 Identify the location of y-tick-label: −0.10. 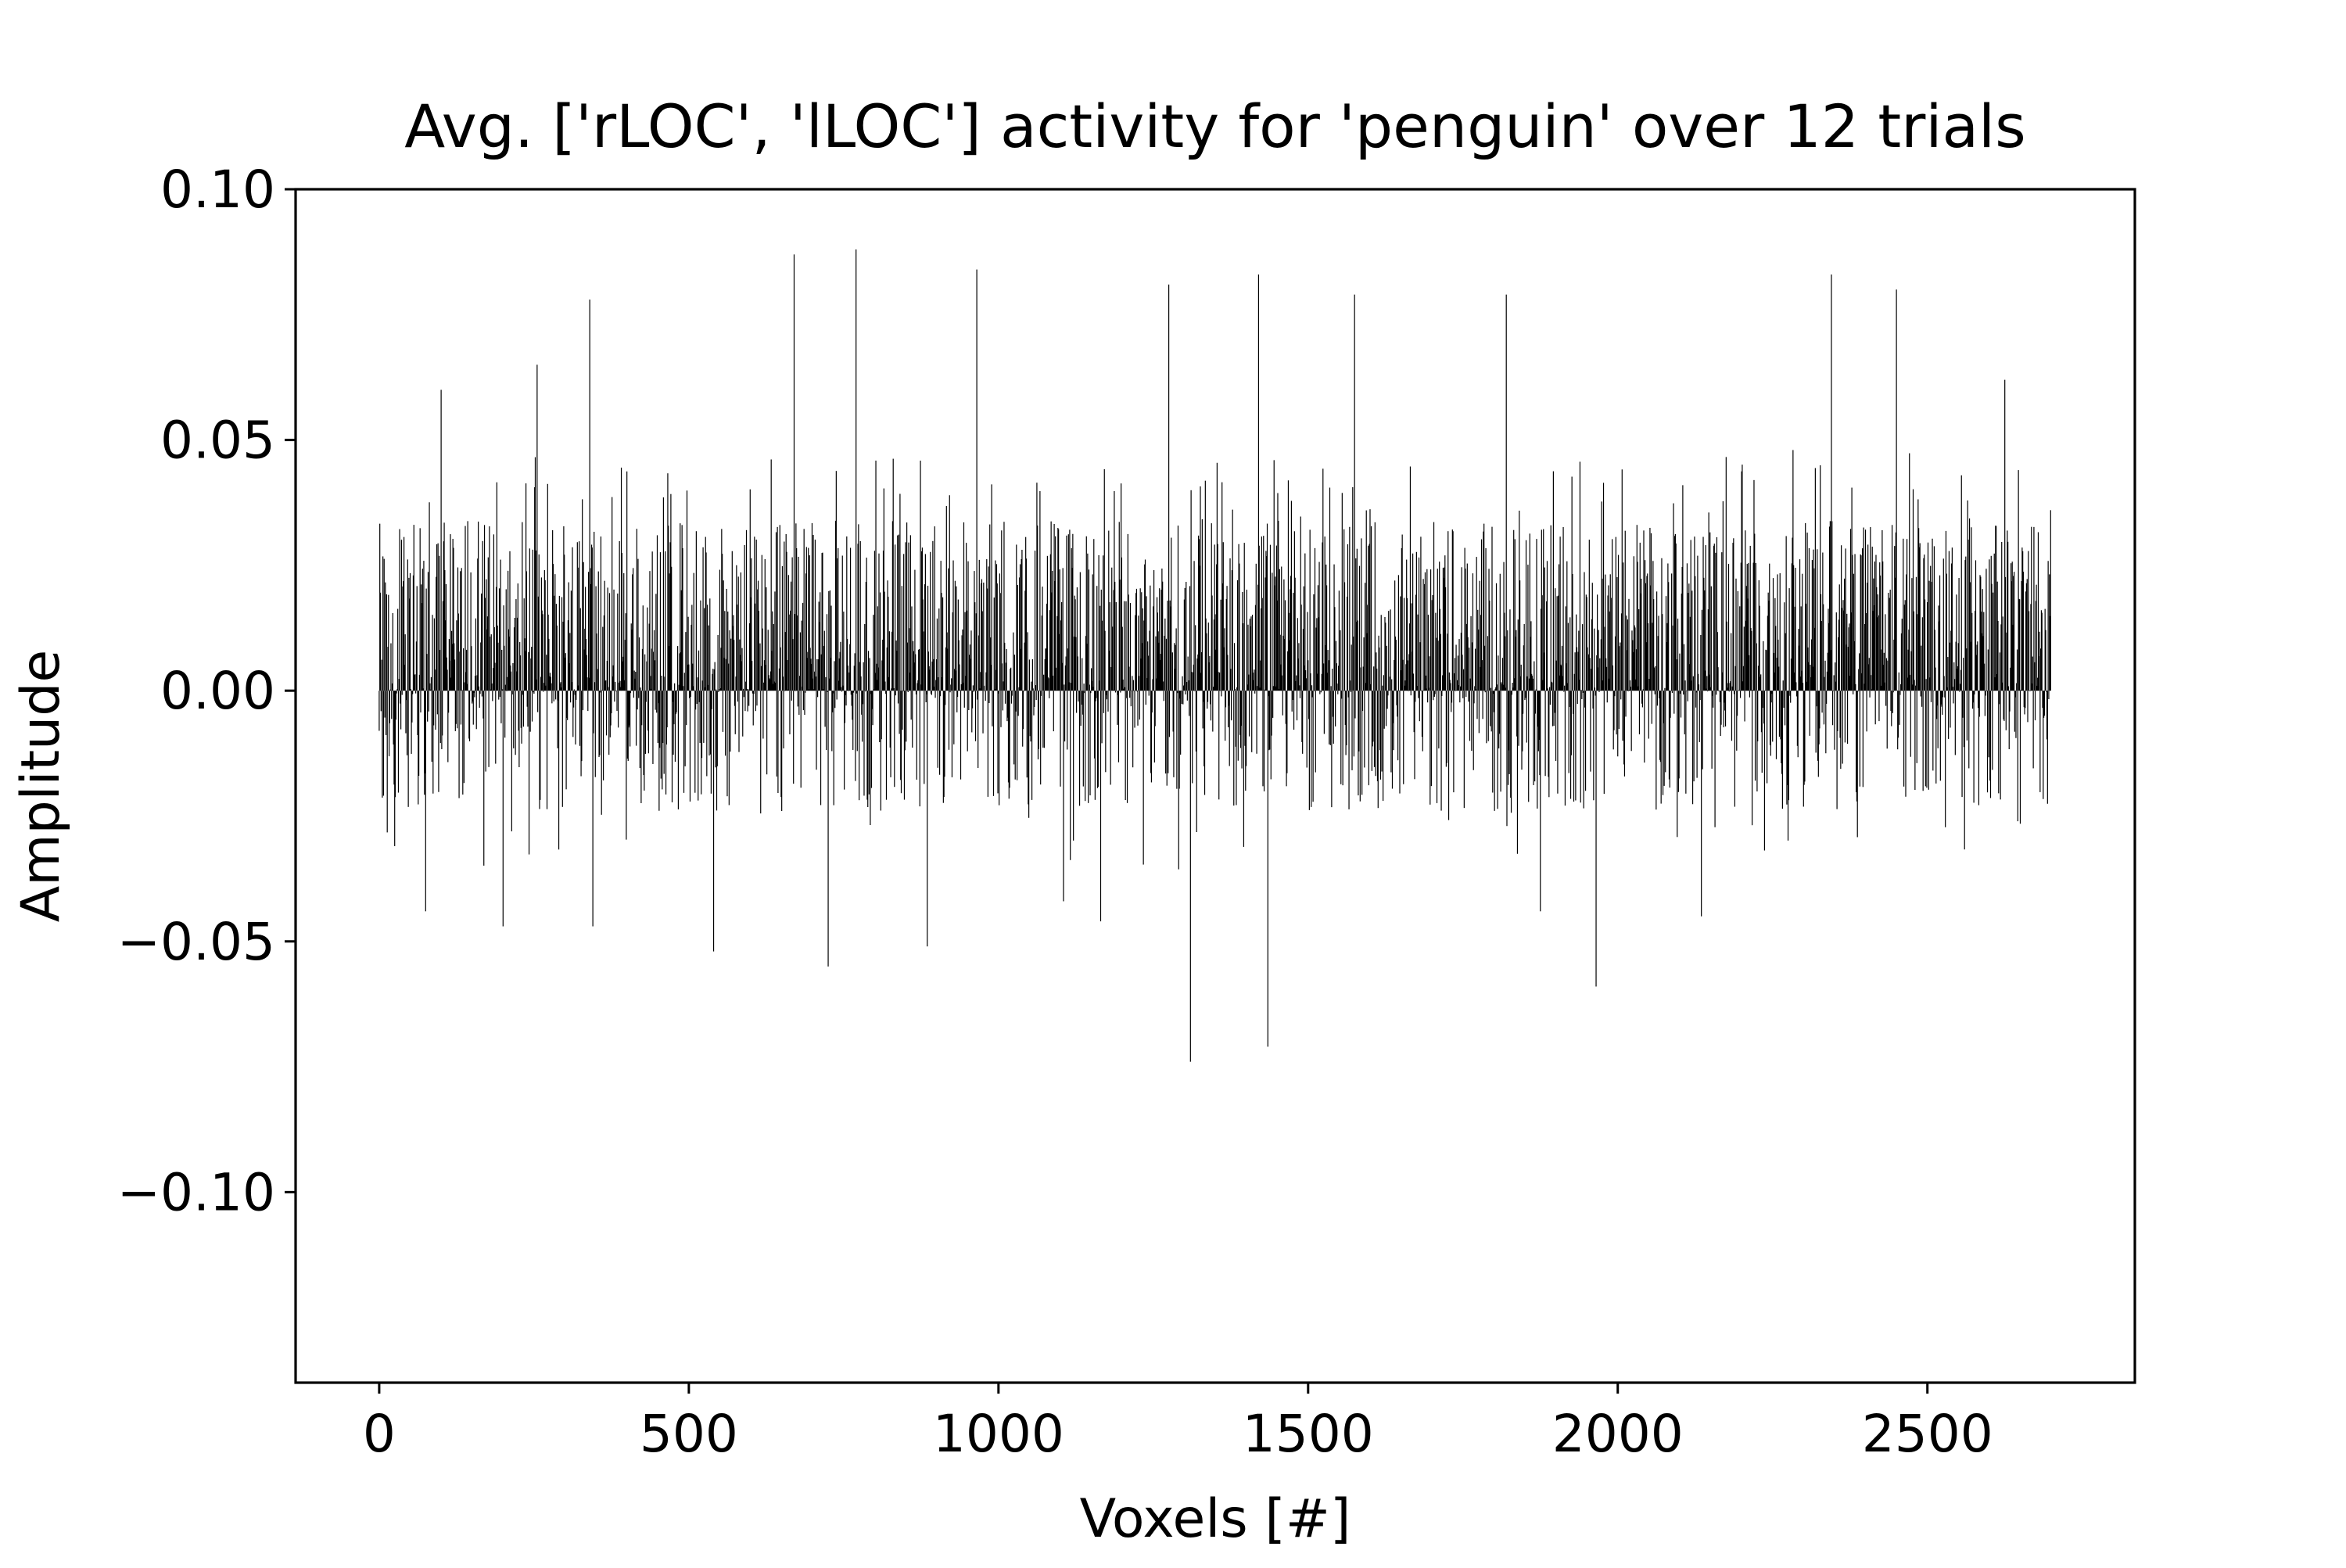
(196, 1192).